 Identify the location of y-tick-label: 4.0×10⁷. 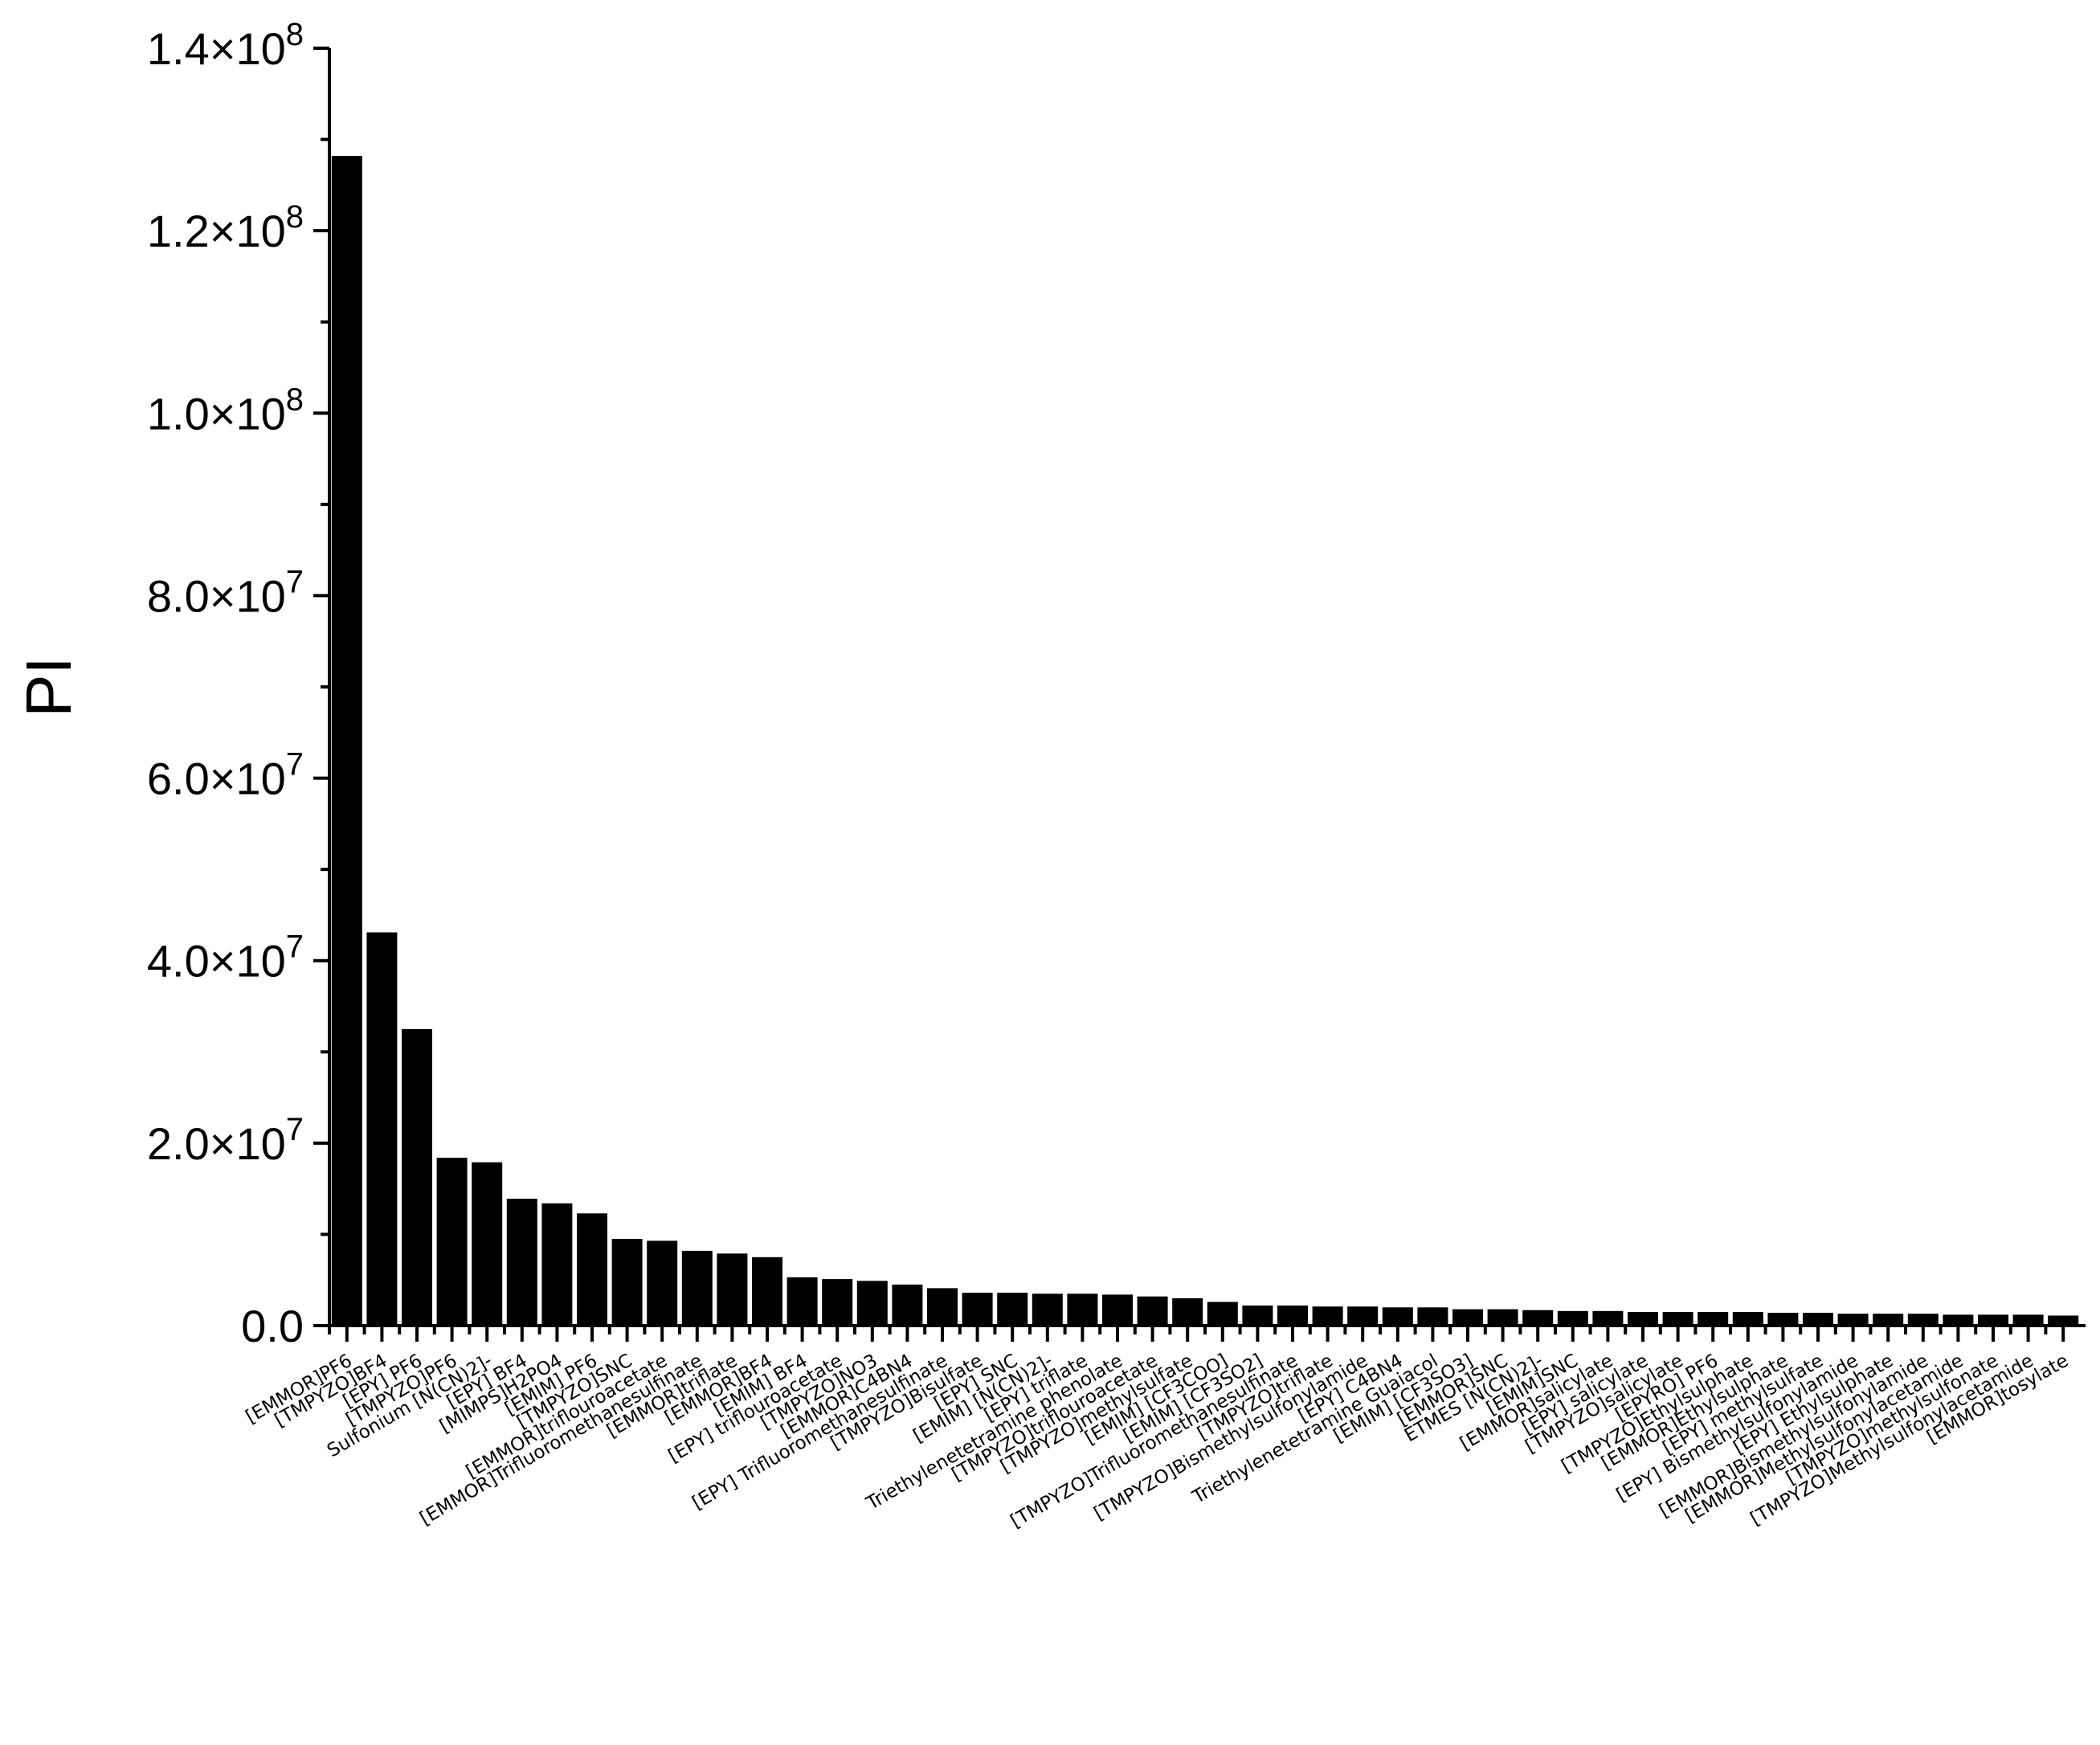
(225, 958).